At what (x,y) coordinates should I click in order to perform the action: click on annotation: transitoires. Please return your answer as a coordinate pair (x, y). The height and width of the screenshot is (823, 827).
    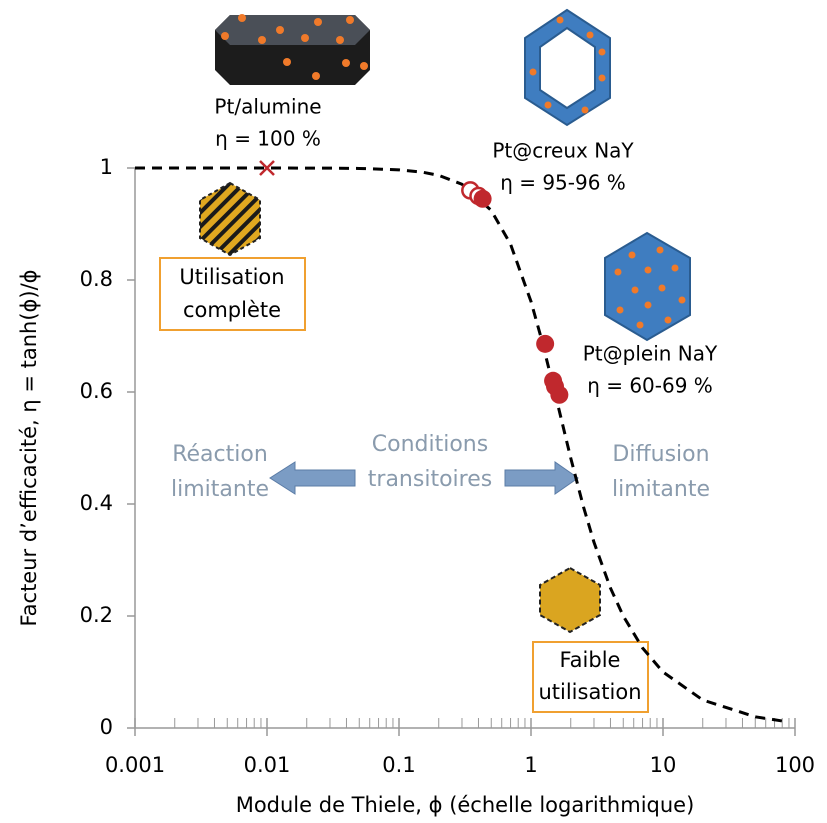
    Looking at the image, I should click on (430, 479).